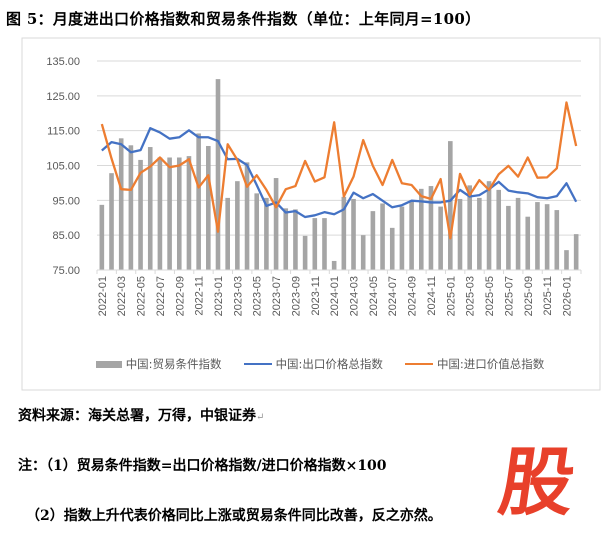 The width and height of the screenshot is (610, 537). What do you see at coordinates (451, 296) in the screenshot?
I see `x-tick-label: 2025-01` at bounding box center [451, 296].